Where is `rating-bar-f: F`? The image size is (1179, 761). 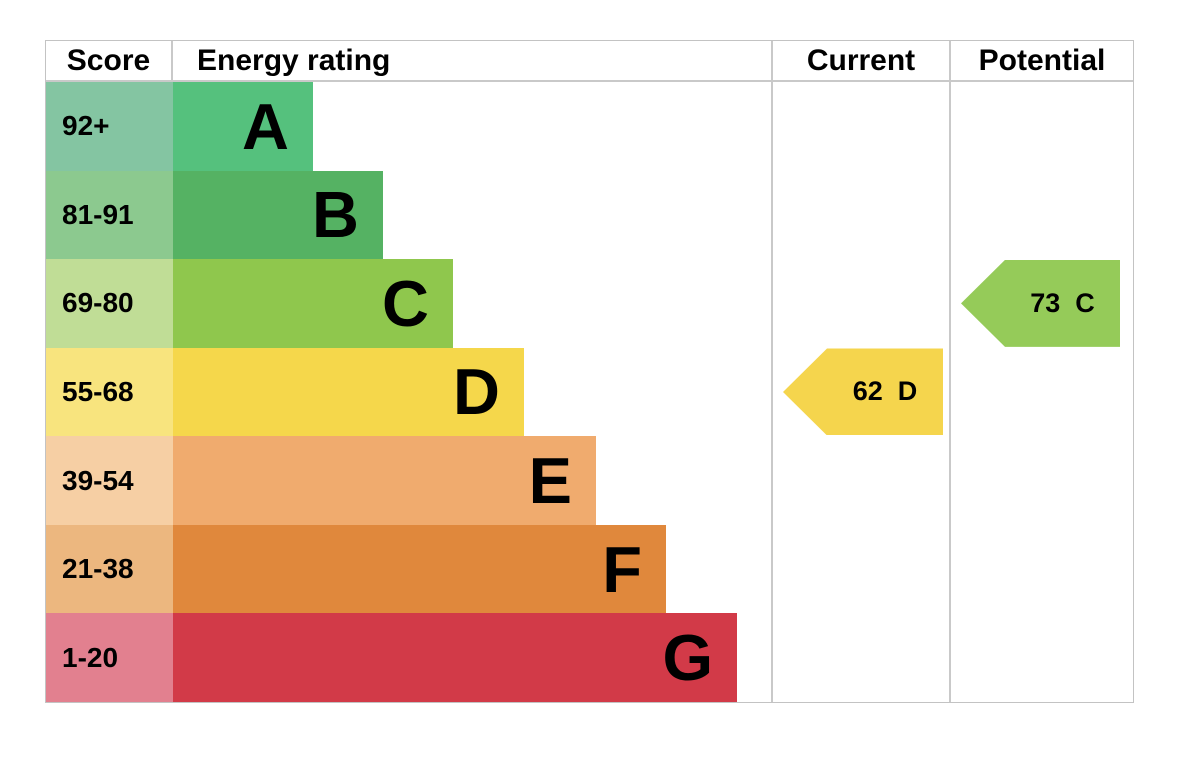 rating-bar-f: F is located at coordinates (419, 569).